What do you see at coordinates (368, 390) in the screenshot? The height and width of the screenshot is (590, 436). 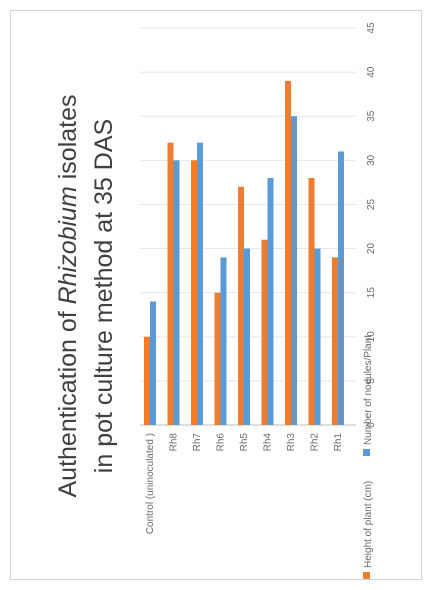 I see `legend-label-nodules: Number of nodules/Plant` at bounding box center [368, 390].